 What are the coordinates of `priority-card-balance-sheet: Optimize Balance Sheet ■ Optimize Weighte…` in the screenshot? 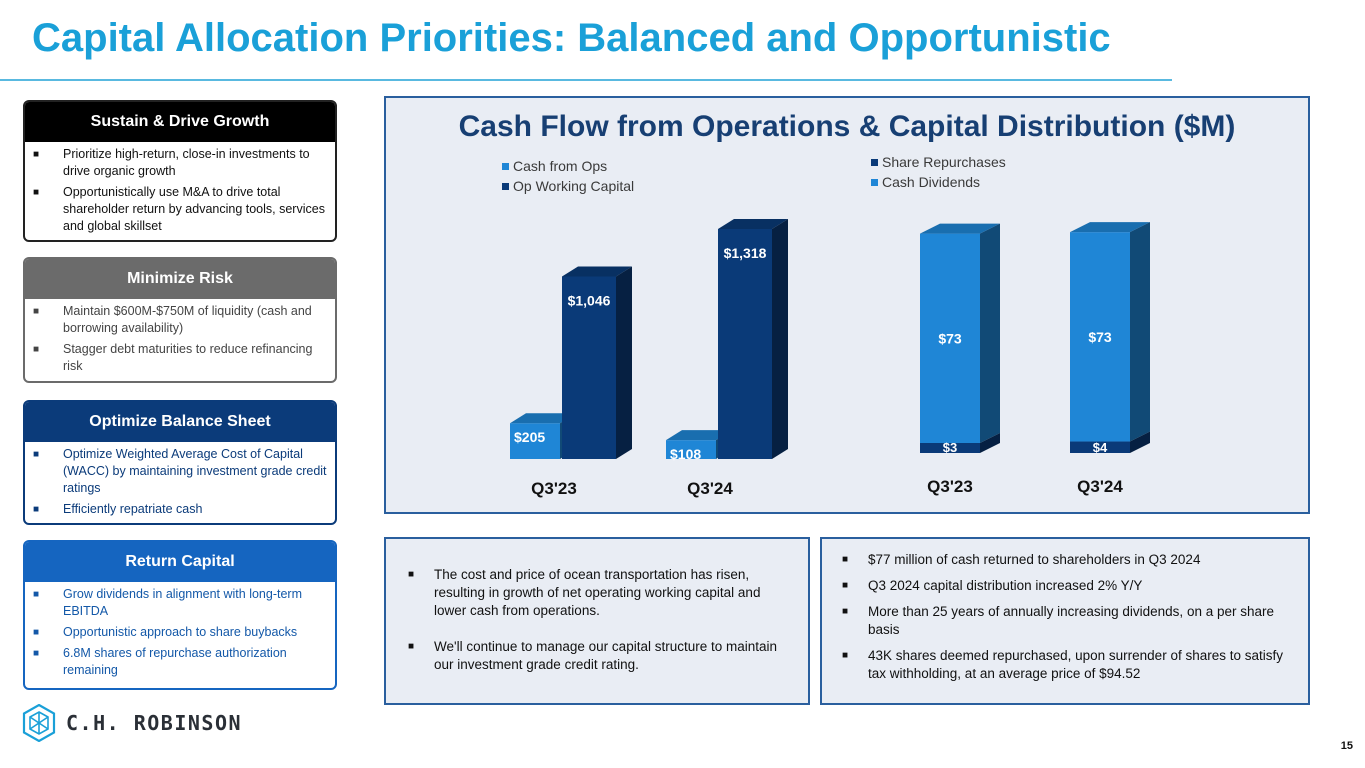 It's located at (180, 462).